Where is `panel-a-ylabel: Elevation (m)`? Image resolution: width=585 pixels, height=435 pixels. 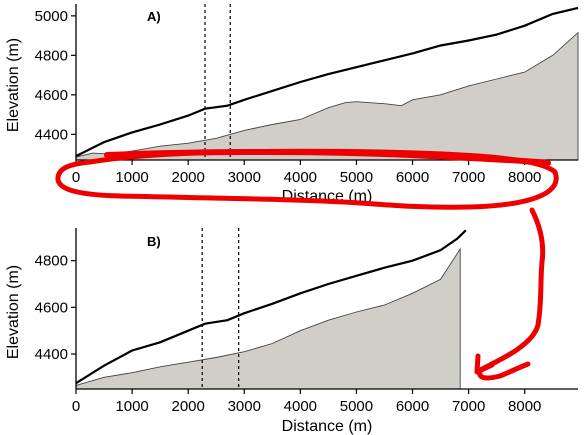 panel-a-ylabel: Elevation (m) is located at coordinates (13, 85).